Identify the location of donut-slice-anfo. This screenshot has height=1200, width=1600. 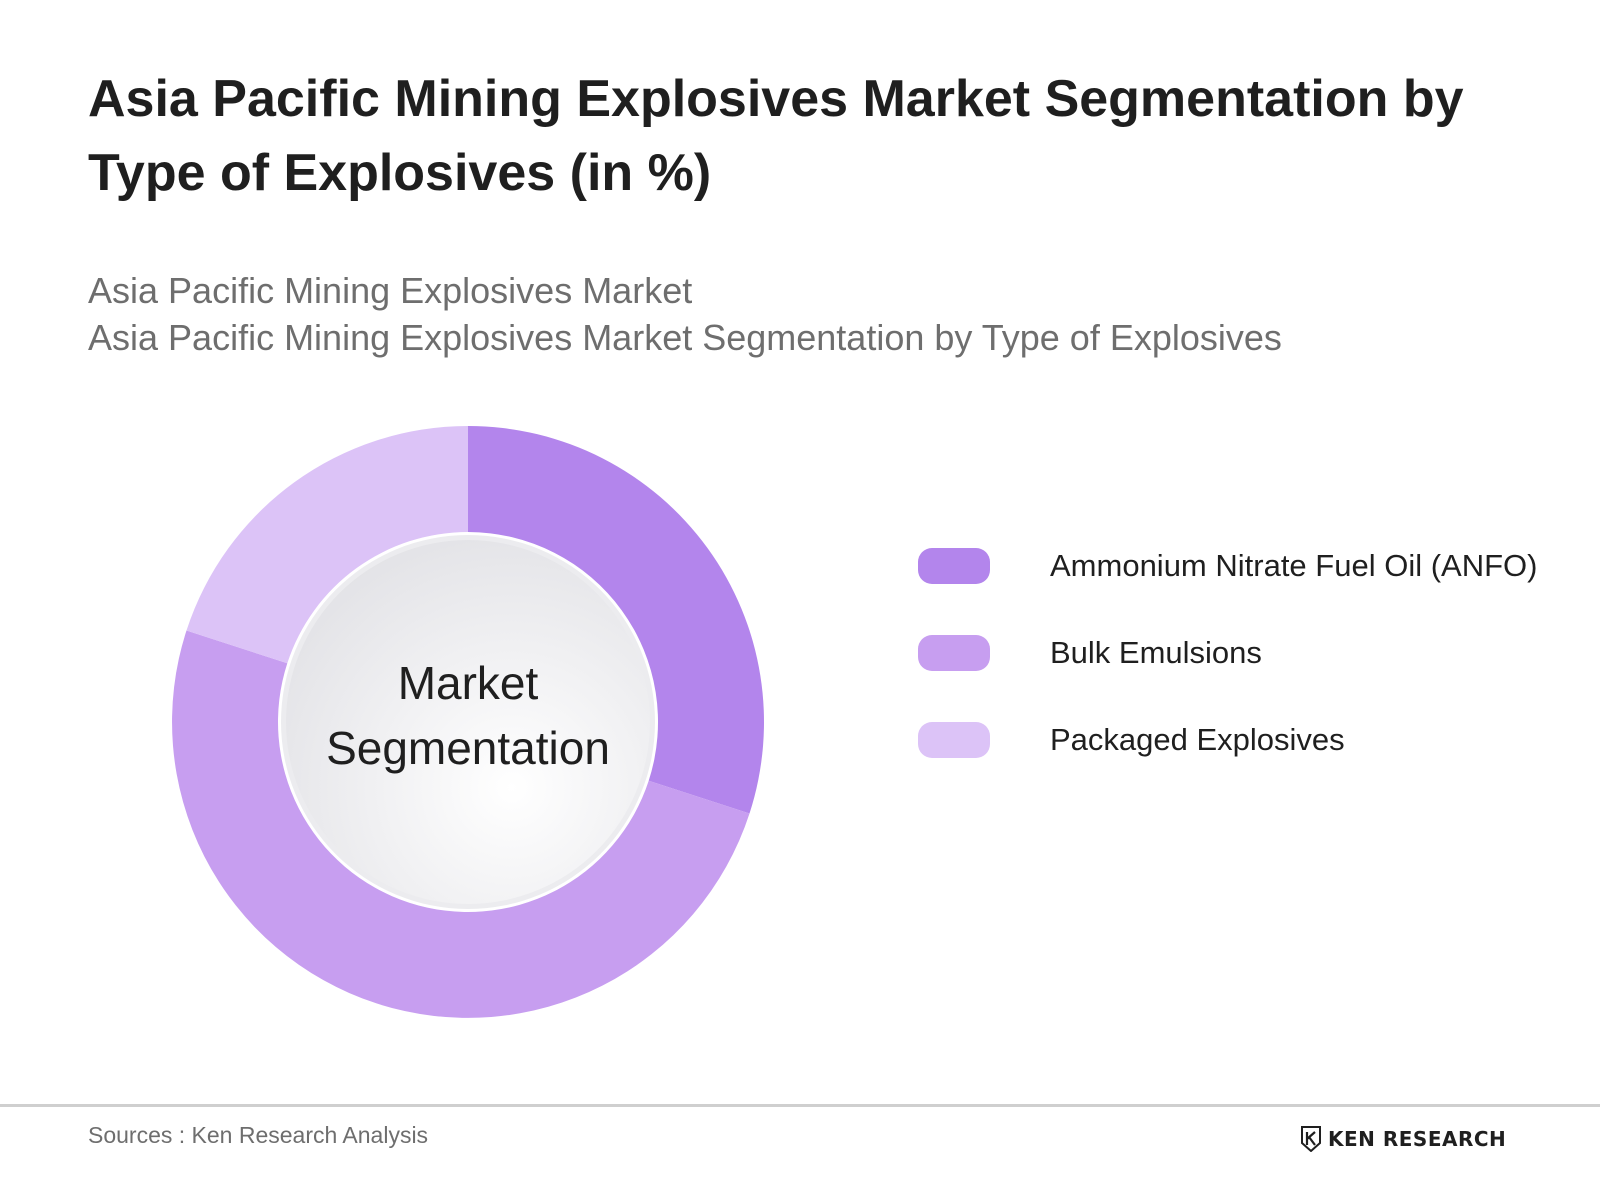
(616, 619).